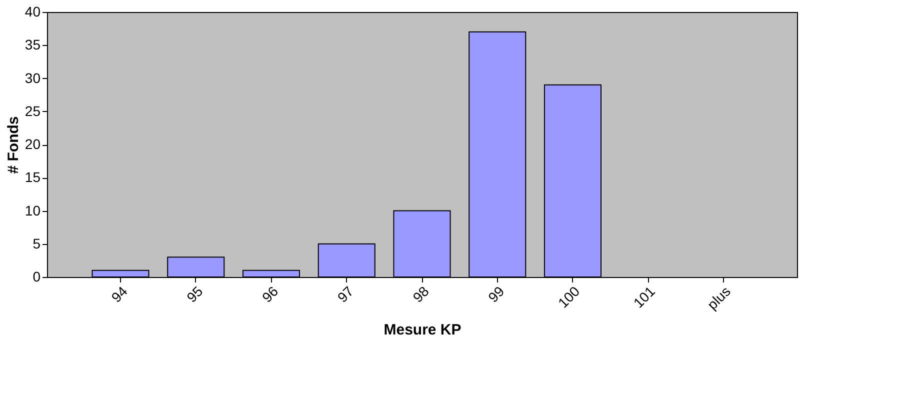 This screenshot has width=897, height=419. I want to click on x-tick-label: 96, so click(270, 294).